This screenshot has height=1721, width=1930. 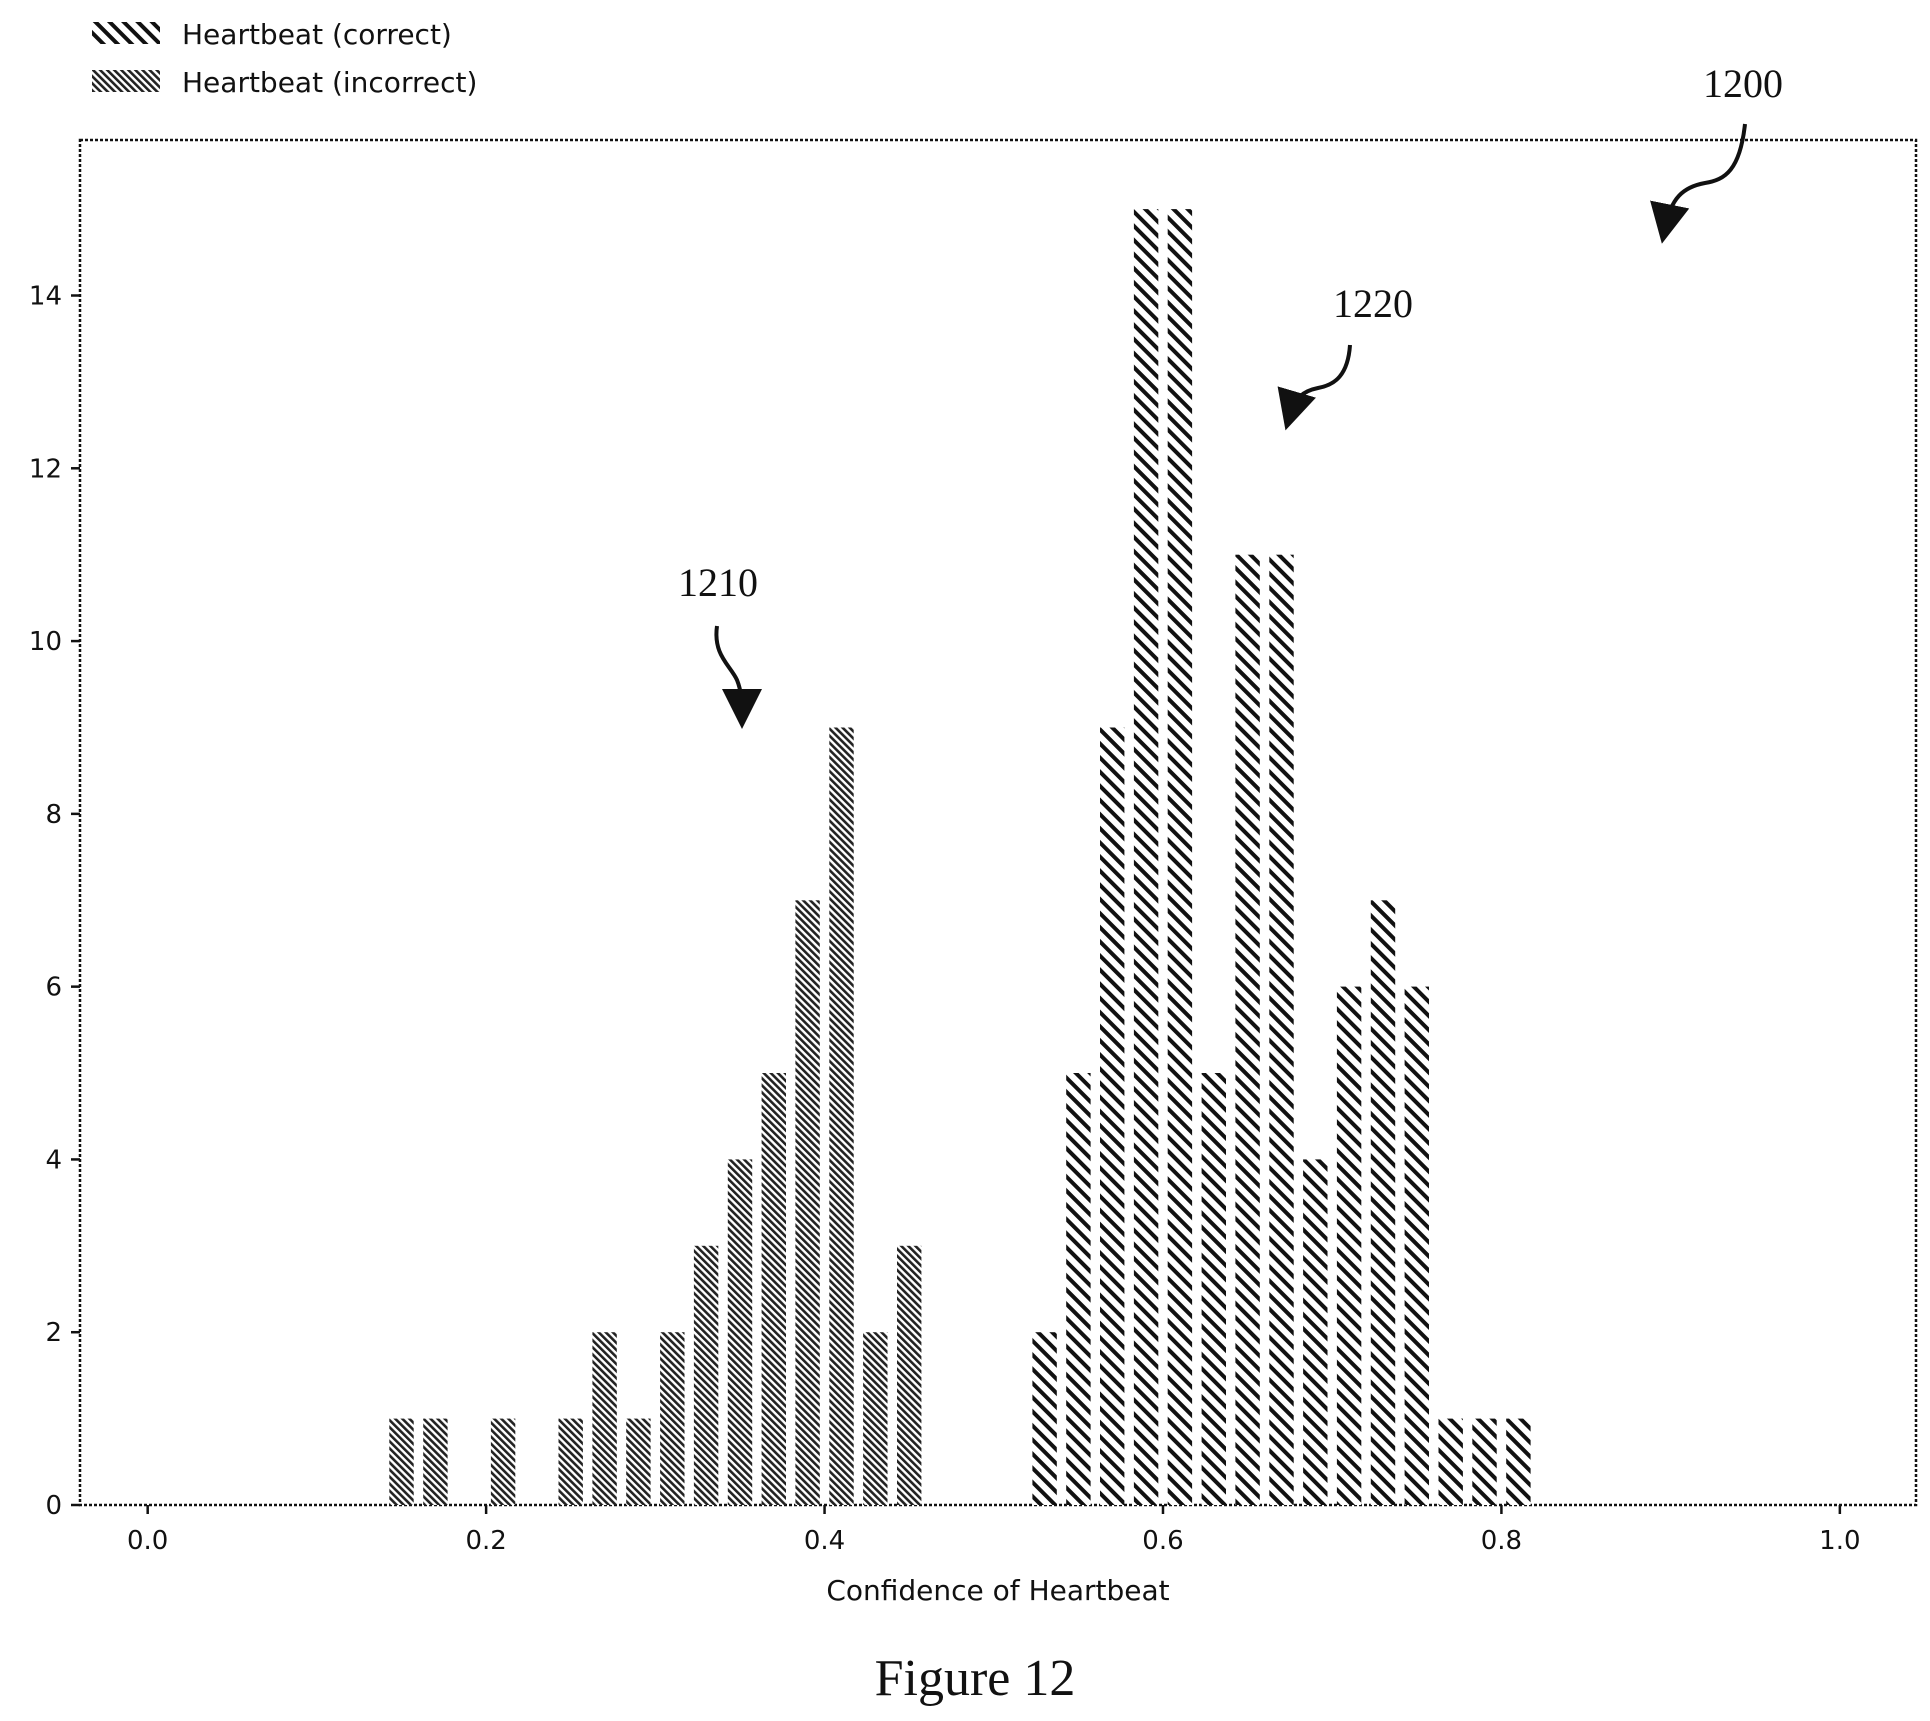 What do you see at coordinates (126, 81) in the screenshot?
I see `legend-swatch-incorrect` at bounding box center [126, 81].